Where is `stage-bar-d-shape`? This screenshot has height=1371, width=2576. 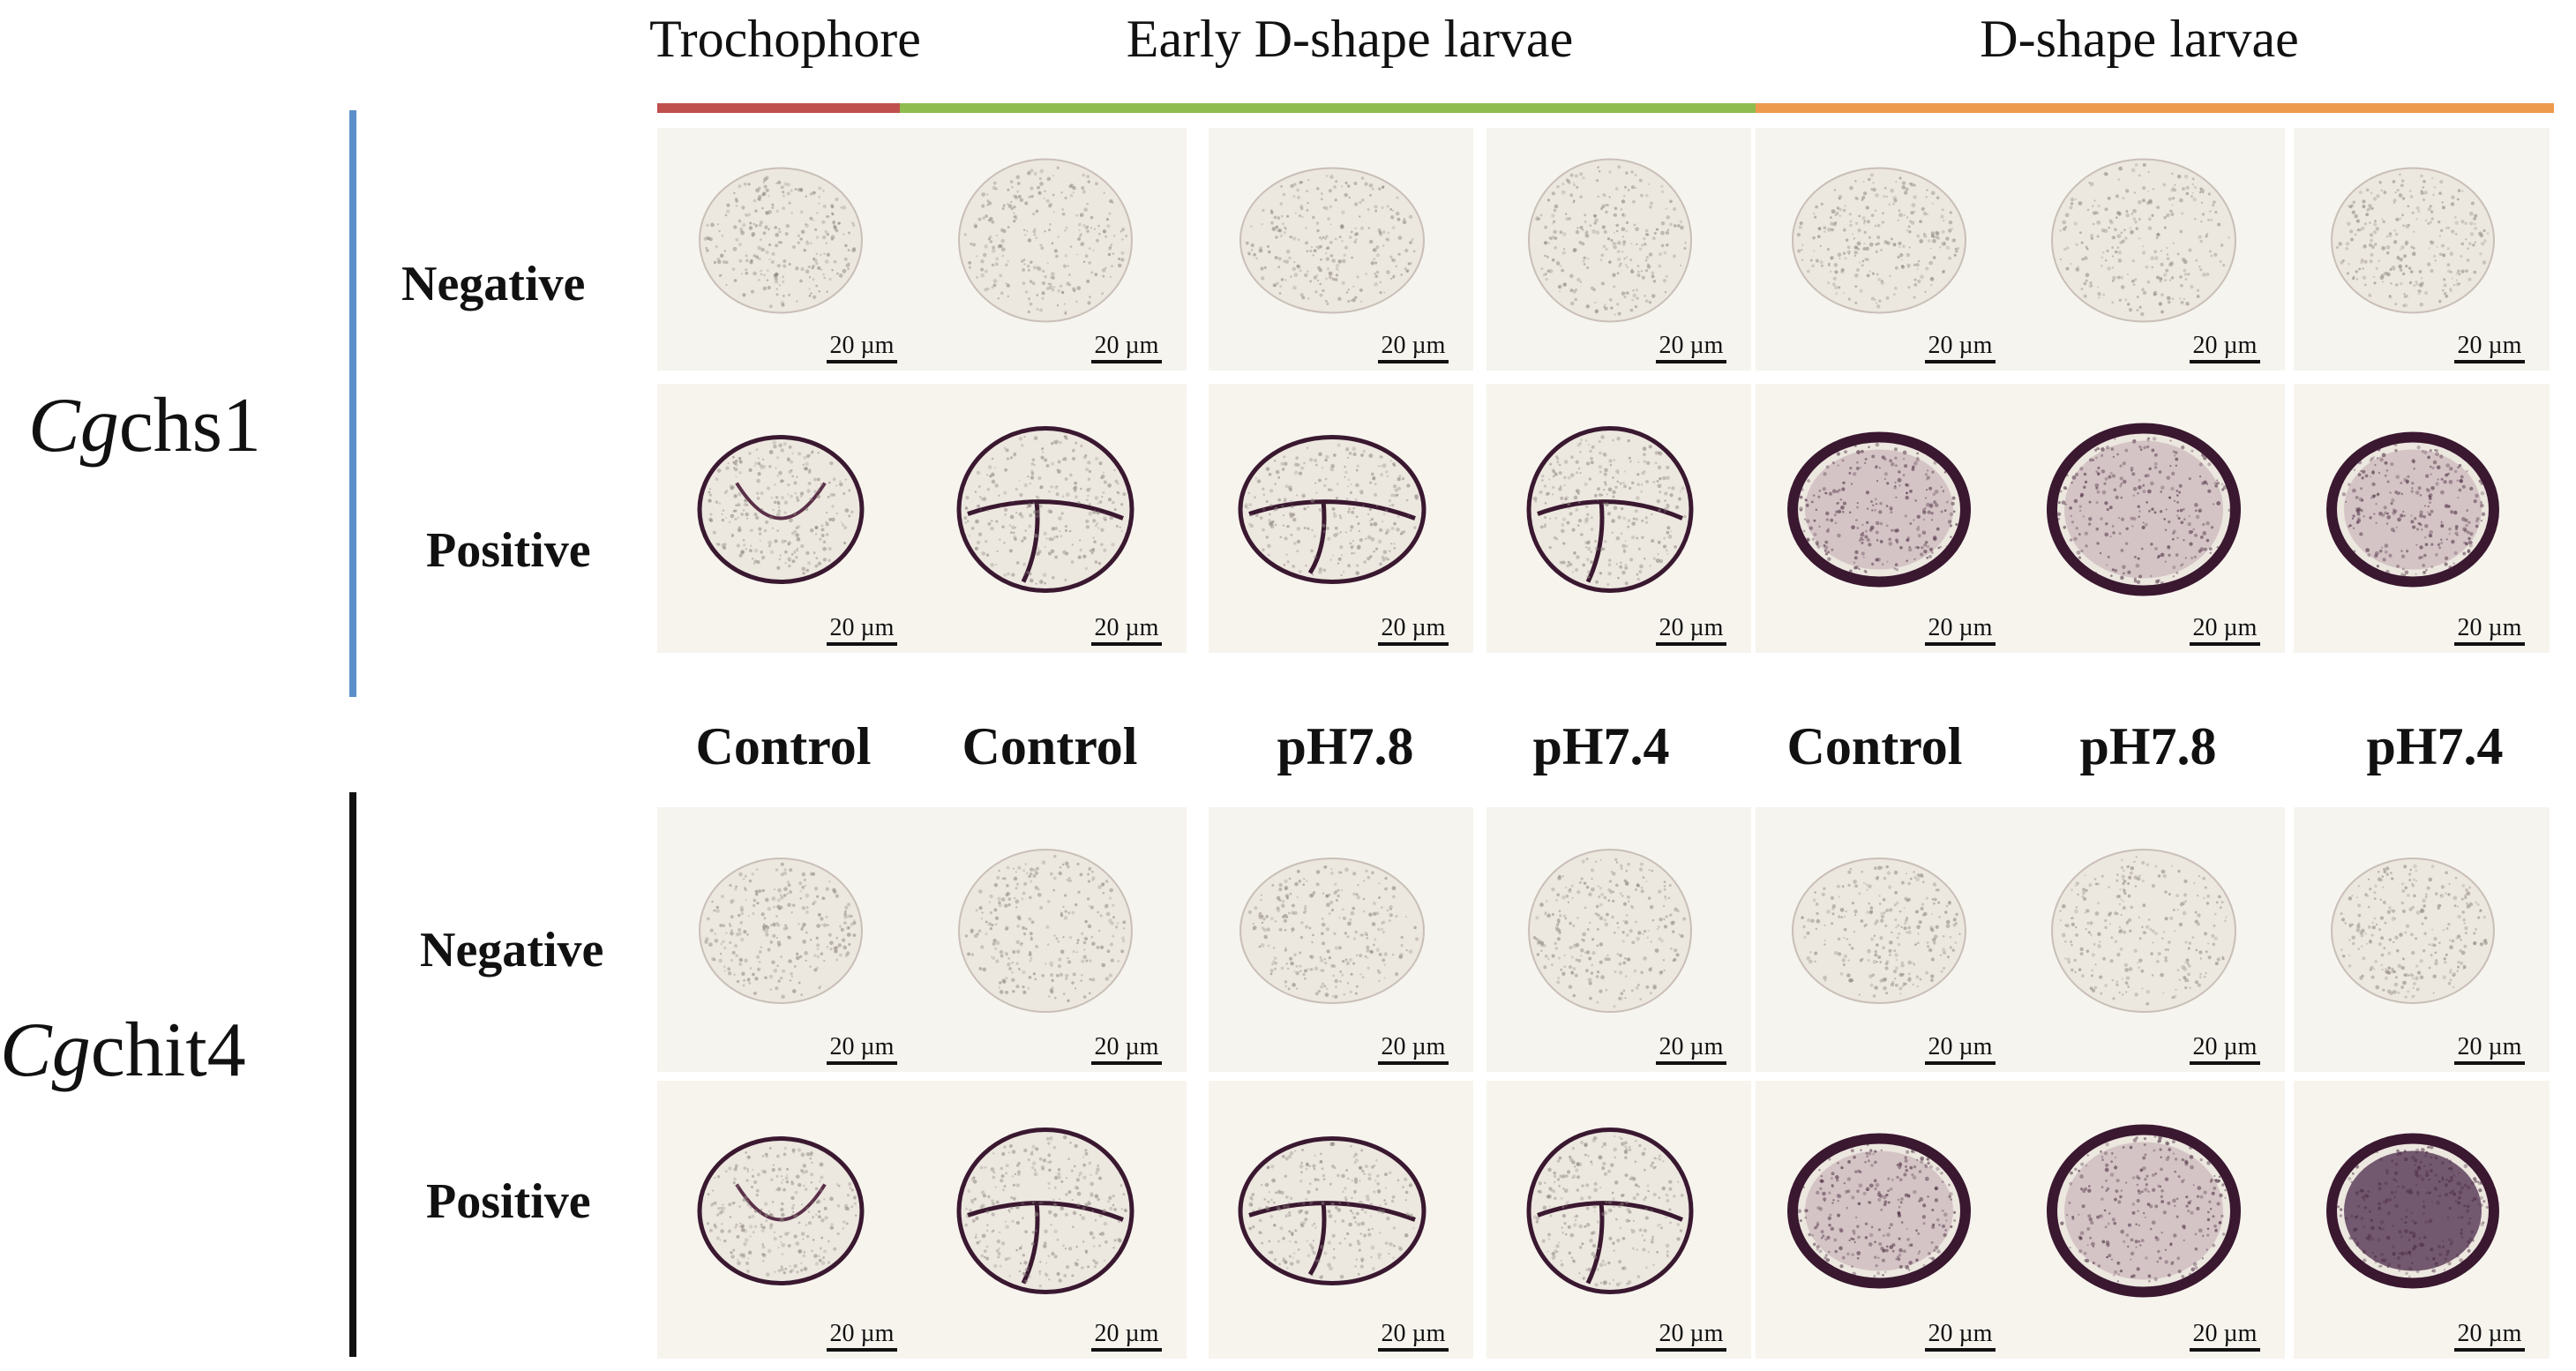 stage-bar-d-shape is located at coordinates (2155, 108).